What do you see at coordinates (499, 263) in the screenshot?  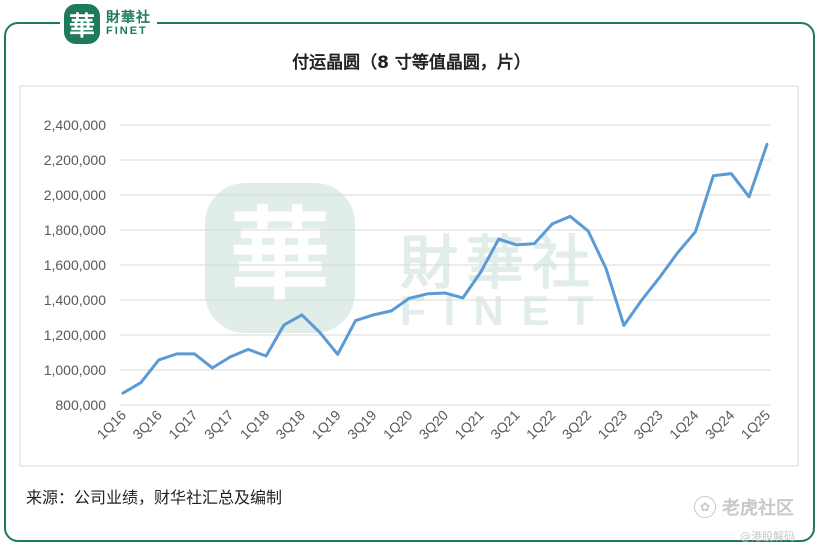 I see `watermark-name-cn: 財華社` at bounding box center [499, 263].